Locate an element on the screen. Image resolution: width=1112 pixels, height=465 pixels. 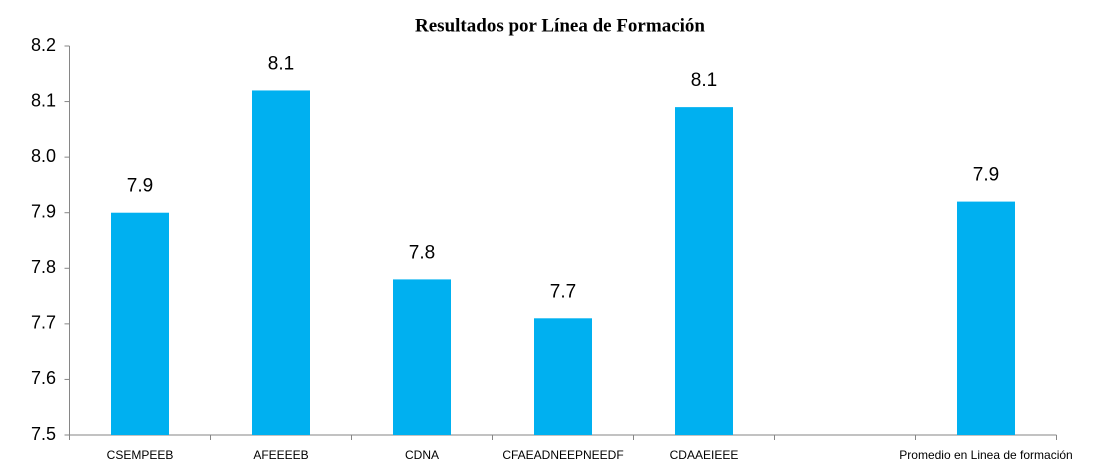
y-tick-label: 8.2 is located at coordinates (43, 45).